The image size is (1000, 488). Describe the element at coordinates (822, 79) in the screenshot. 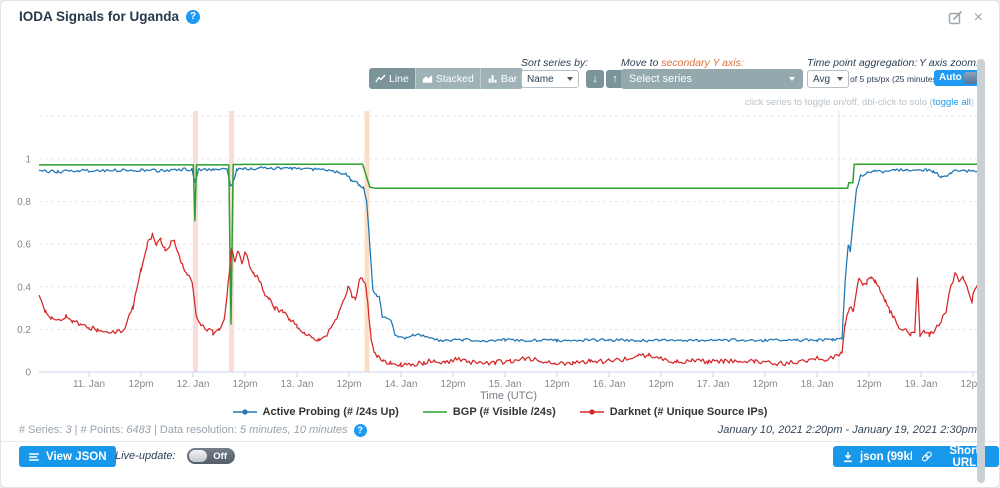

I see `aggregation-value: Avg` at that location.